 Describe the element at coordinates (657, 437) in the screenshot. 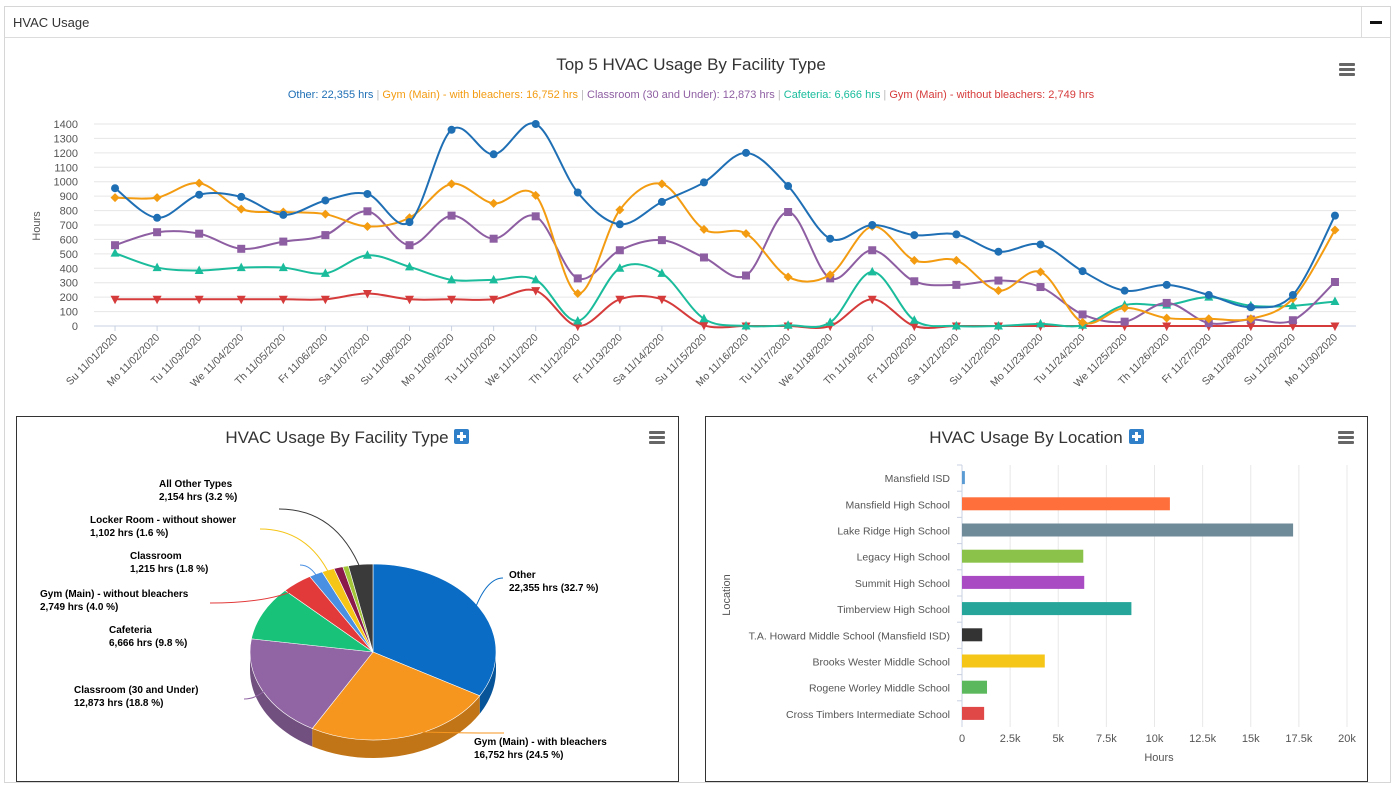

I see `pie-chart-menu-icon` at that location.